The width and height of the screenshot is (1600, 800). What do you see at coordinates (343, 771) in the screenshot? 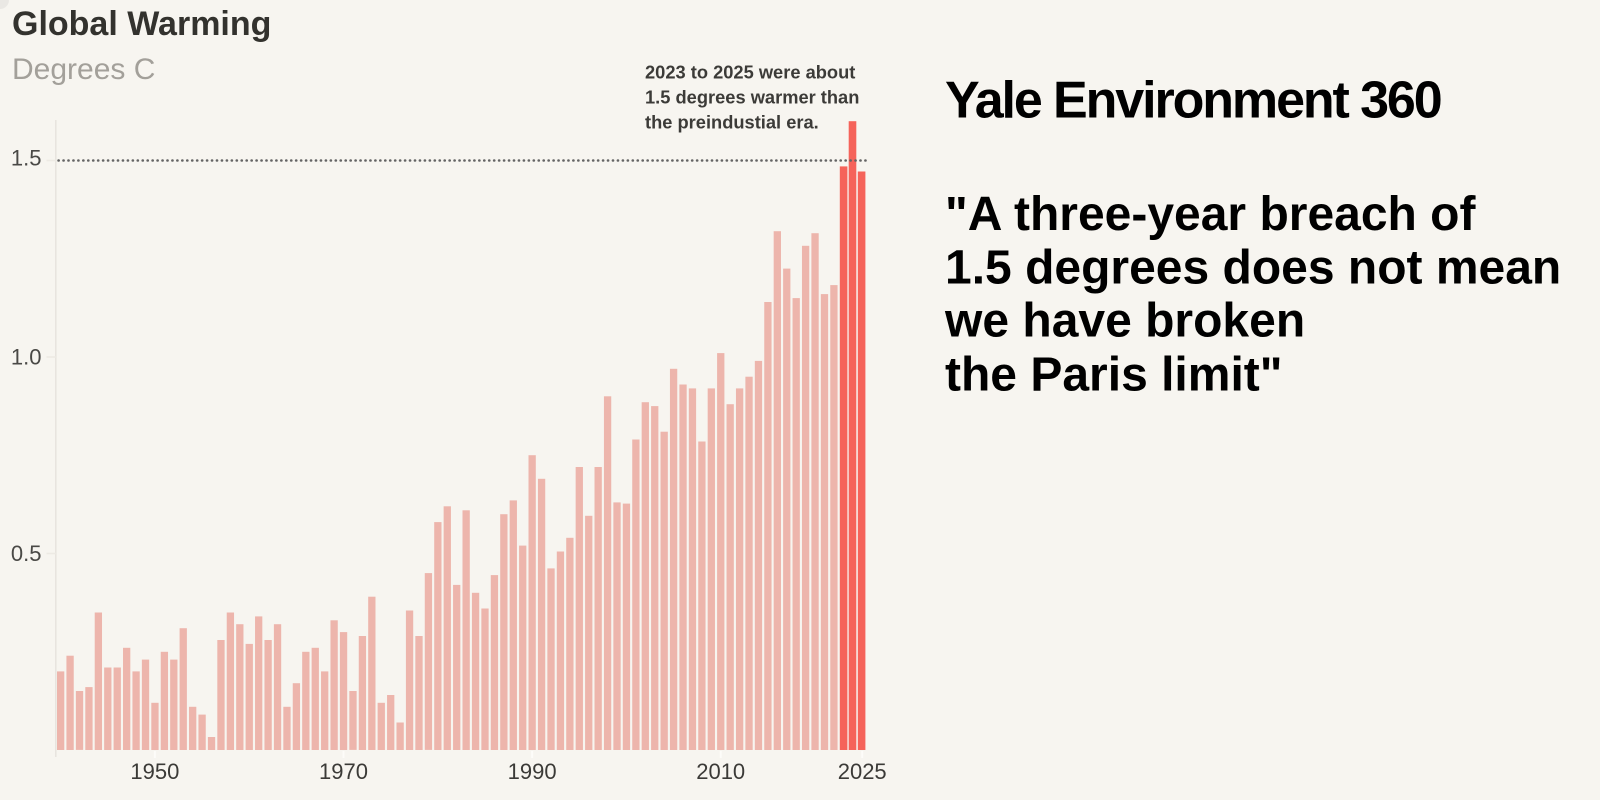
I see `svg-text: 1970` at bounding box center [343, 771].